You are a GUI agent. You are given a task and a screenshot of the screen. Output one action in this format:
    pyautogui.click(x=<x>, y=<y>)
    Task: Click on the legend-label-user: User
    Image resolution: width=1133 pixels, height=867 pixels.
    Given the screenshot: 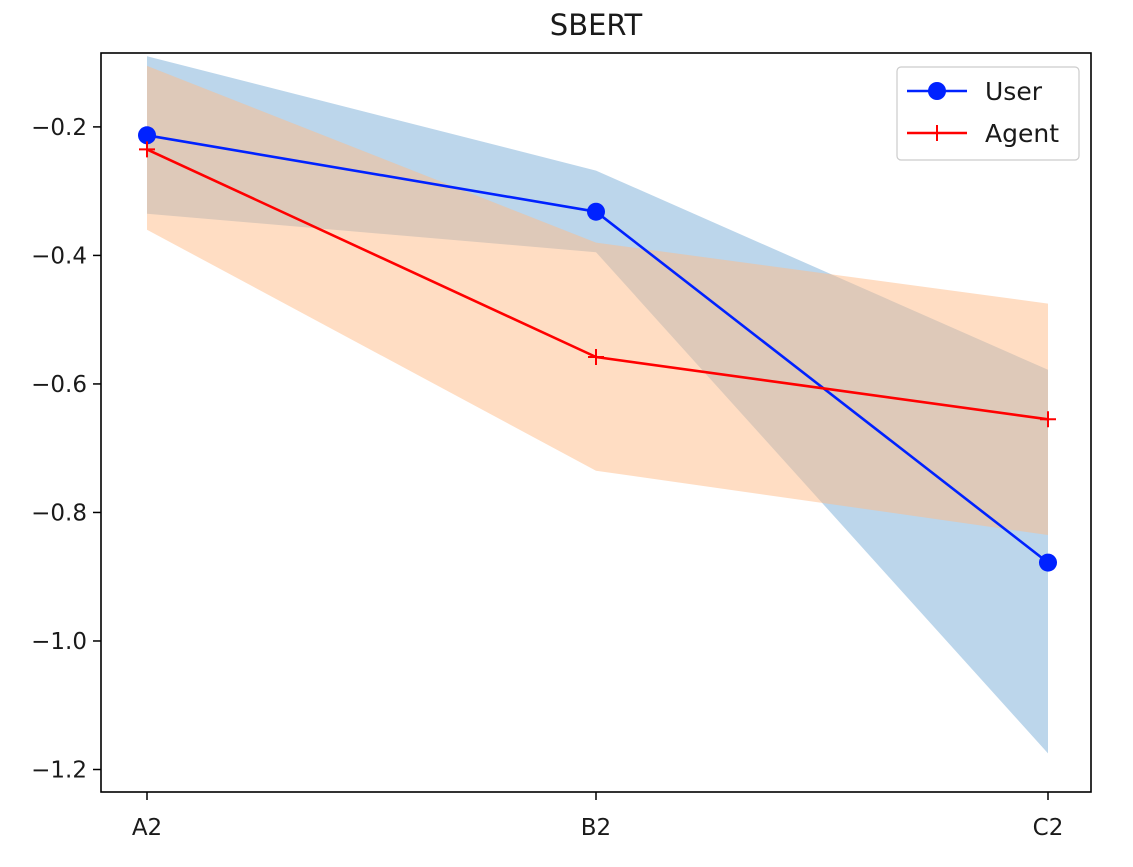 What is the action you would take?
    pyautogui.click(x=1014, y=91)
    